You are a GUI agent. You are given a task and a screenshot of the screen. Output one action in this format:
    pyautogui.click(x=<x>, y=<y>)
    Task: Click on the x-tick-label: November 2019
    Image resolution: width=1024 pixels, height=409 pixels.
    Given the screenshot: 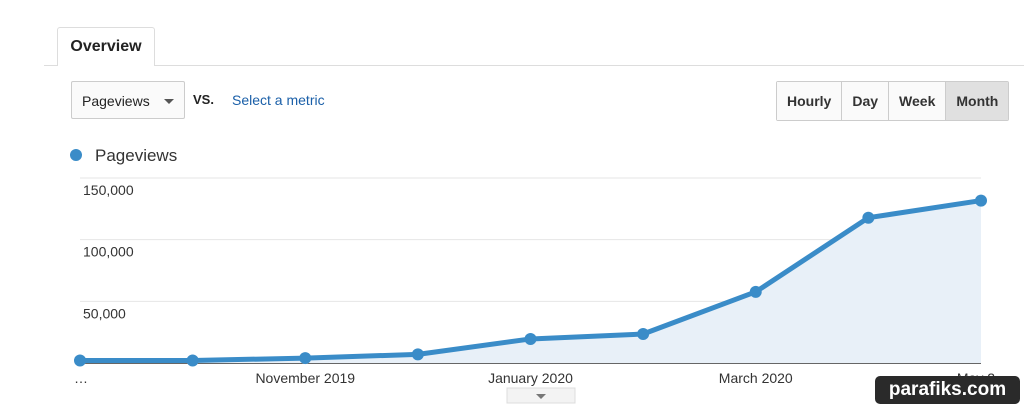 What is the action you would take?
    pyautogui.click(x=305, y=378)
    